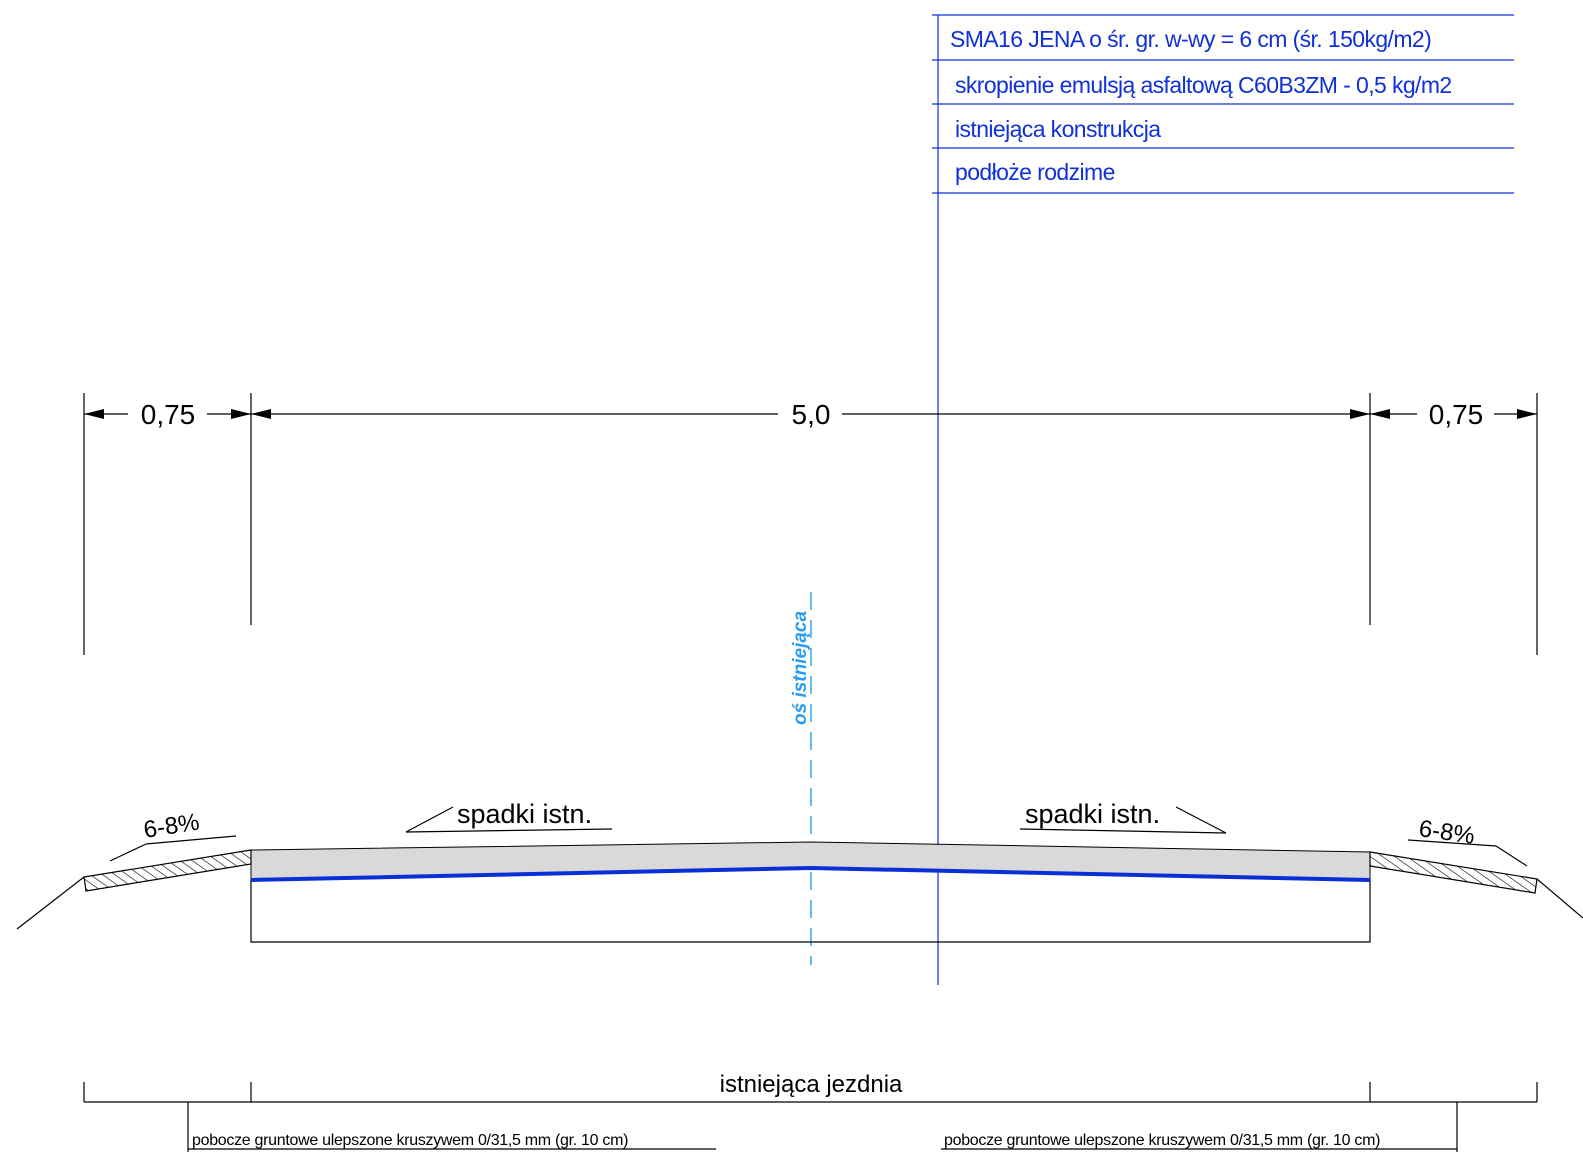 This screenshot has width=1583, height=1152. I want to click on slope-left-shoulder: 6-8%, so click(172, 825).